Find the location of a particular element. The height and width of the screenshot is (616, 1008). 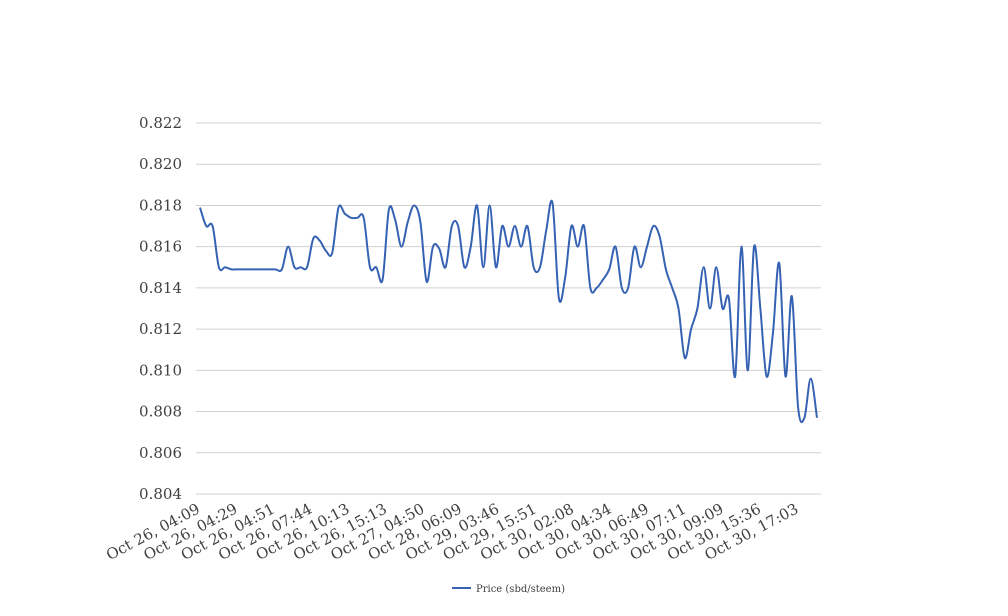

y-tick-label: 0.820 is located at coordinates (160, 164).